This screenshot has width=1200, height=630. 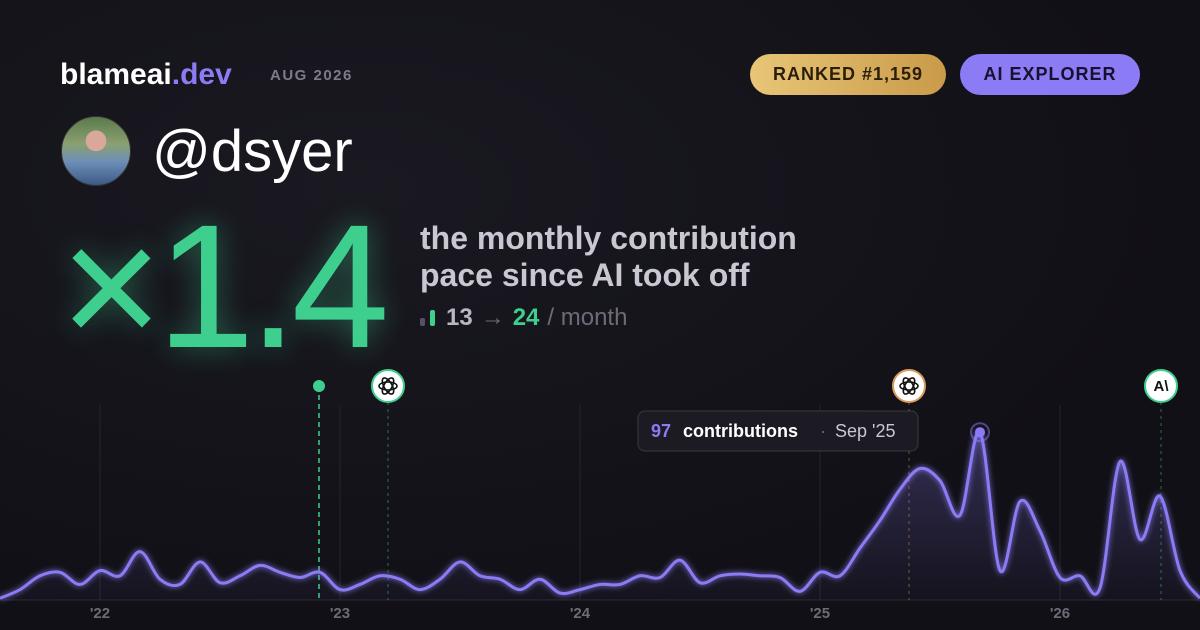 What do you see at coordinates (311, 75) in the screenshot?
I see `date: AUG 2026` at bounding box center [311, 75].